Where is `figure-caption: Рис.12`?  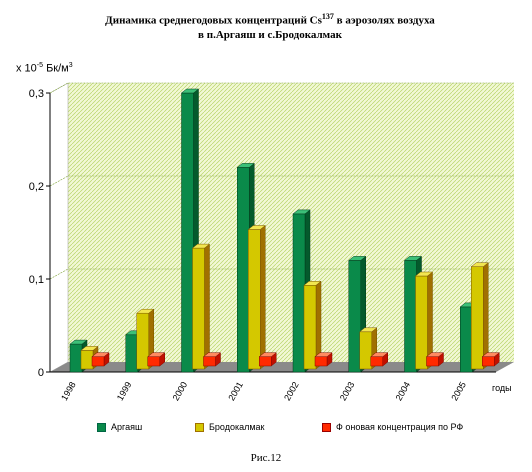 figure-caption: Рис.12 is located at coordinates (266, 458).